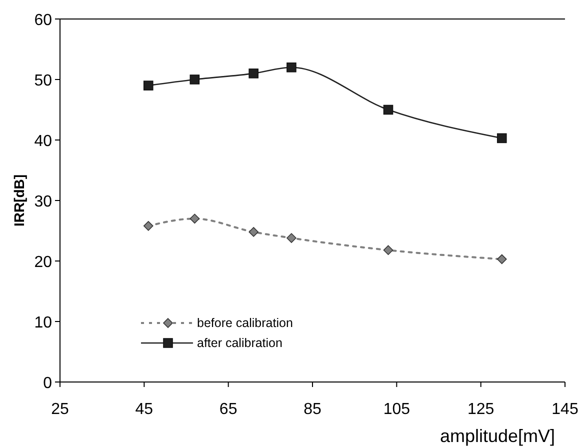 Image resolution: width=584 pixels, height=448 pixels. What do you see at coordinates (43, 81) in the screenshot?
I see `y-tick-label: 50` at bounding box center [43, 81].